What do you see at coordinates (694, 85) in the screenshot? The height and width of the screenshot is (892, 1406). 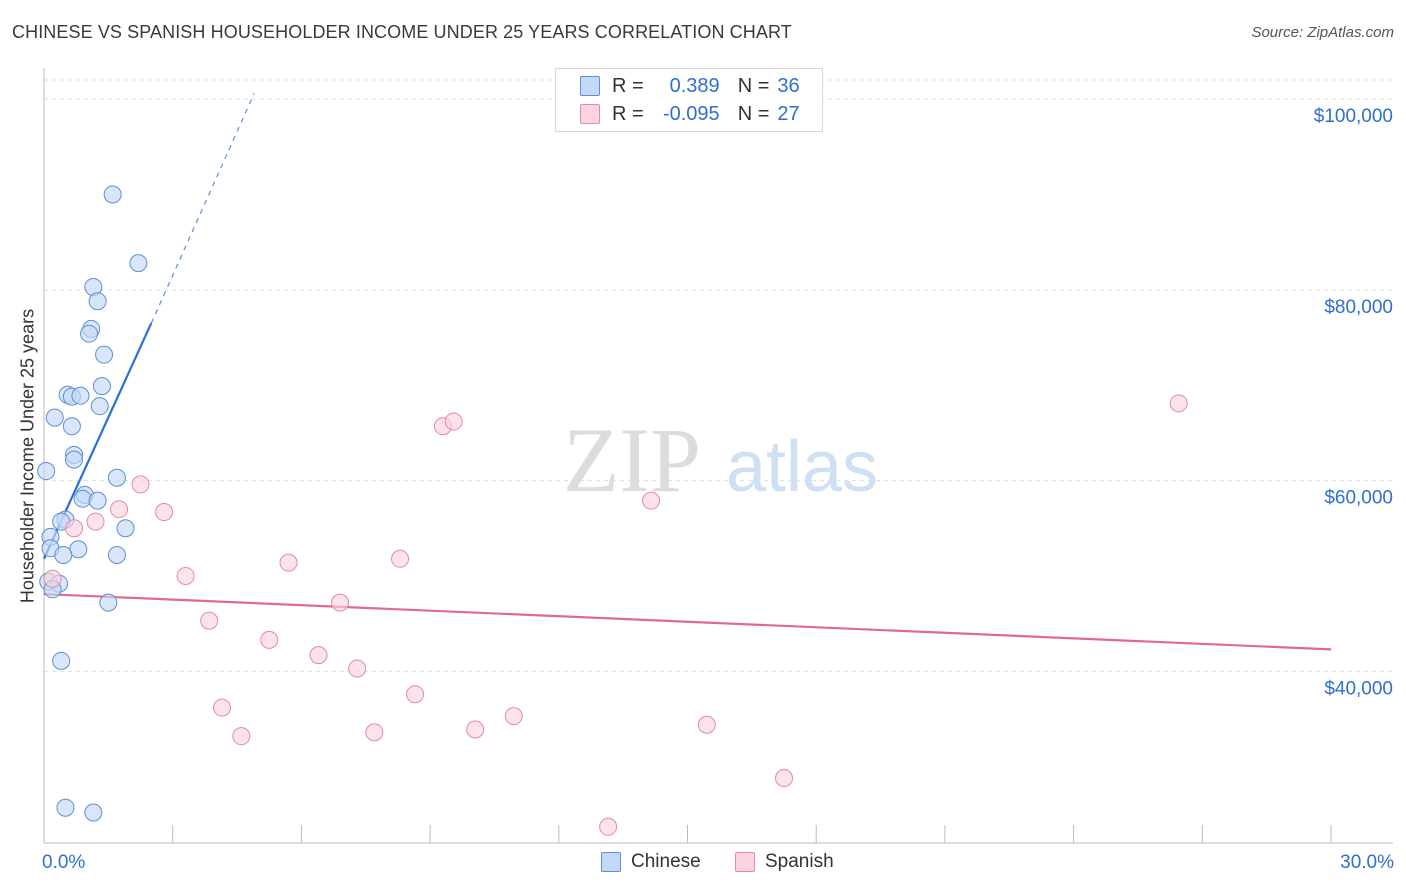 I see `chinese-r-value: 0.389` at bounding box center [694, 85].